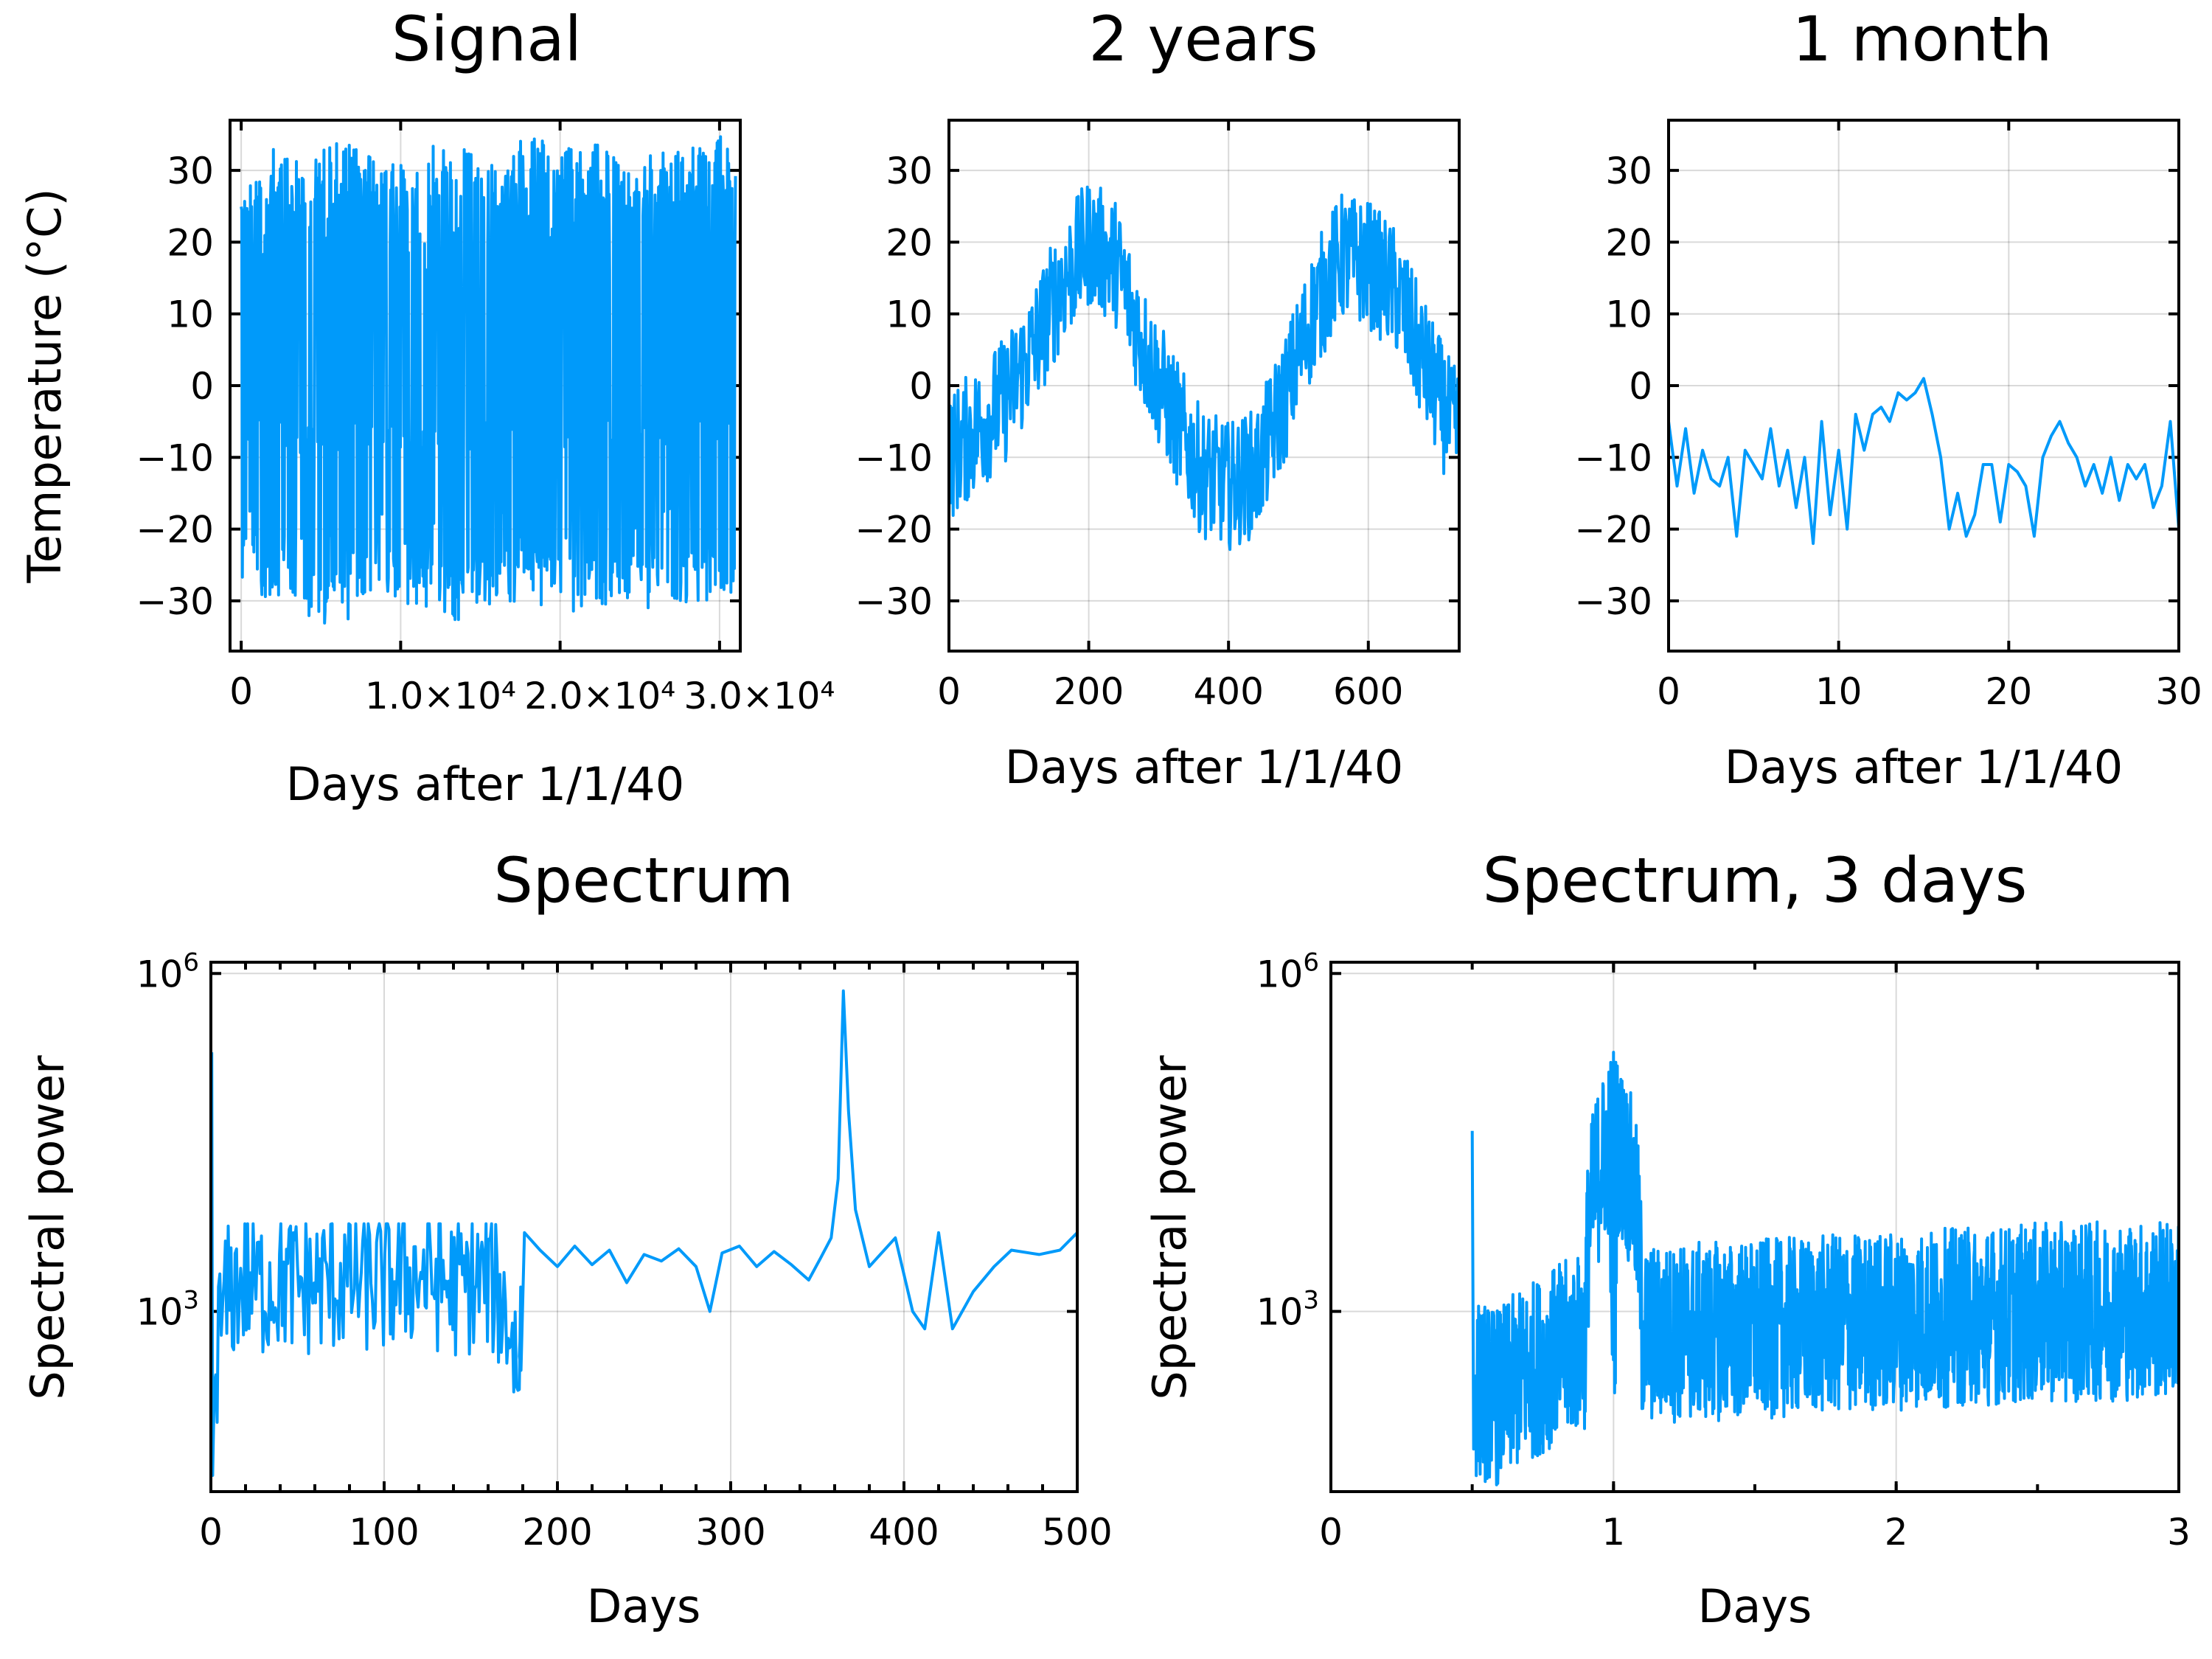  I want to click on x-tick-label: 500, so click(1077, 1532).